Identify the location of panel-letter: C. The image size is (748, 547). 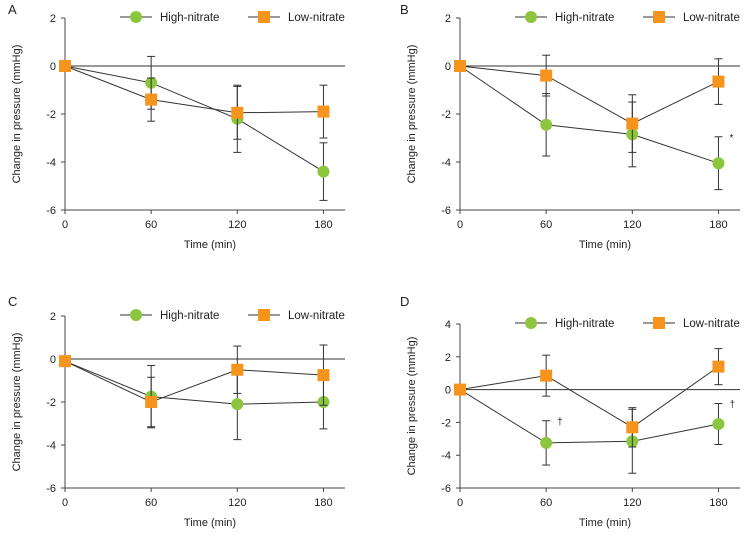
(12, 301).